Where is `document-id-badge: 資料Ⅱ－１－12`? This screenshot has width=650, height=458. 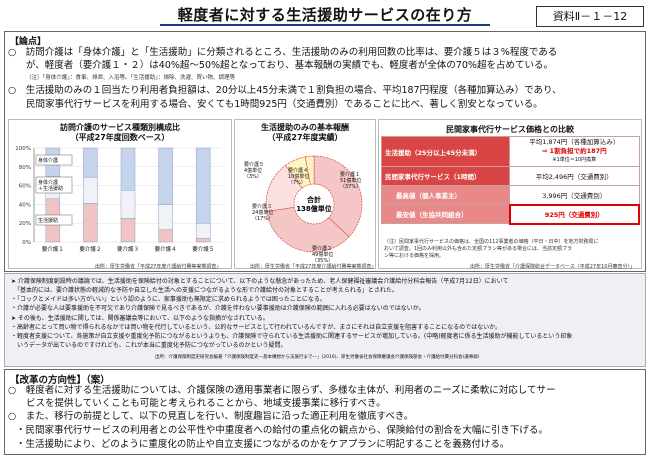
document-id-badge: 資料Ⅱ－１－12 is located at coordinates (590, 16).